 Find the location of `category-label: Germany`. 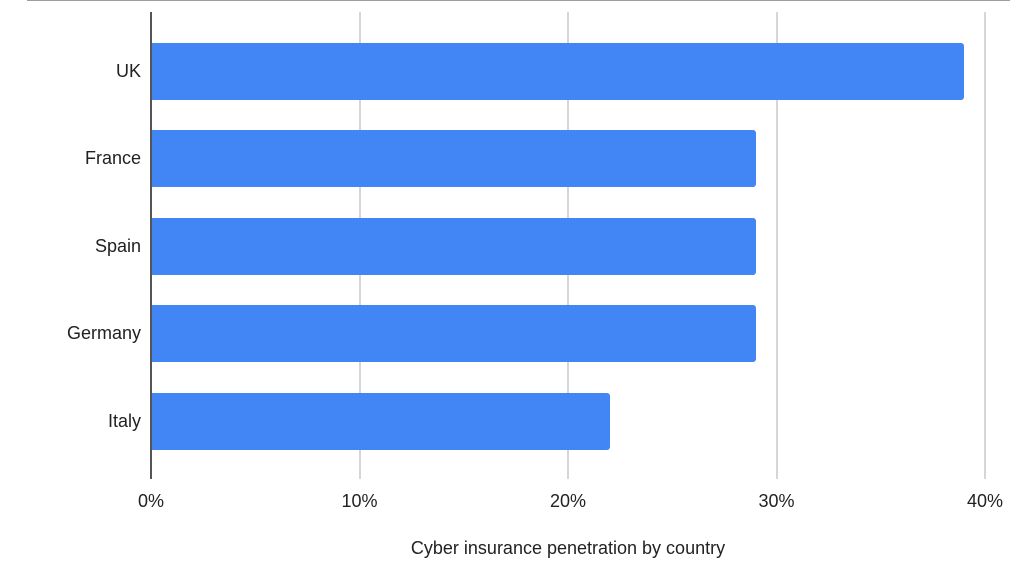

category-label: Germany is located at coordinates (103, 333).